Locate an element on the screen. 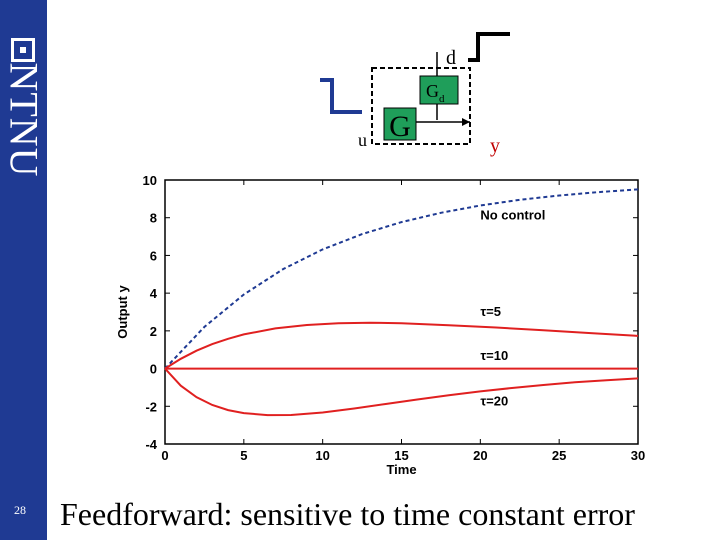 The width and height of the screenshot is (720, 540). slide-number: 28 is located at coordinates (20, 510).